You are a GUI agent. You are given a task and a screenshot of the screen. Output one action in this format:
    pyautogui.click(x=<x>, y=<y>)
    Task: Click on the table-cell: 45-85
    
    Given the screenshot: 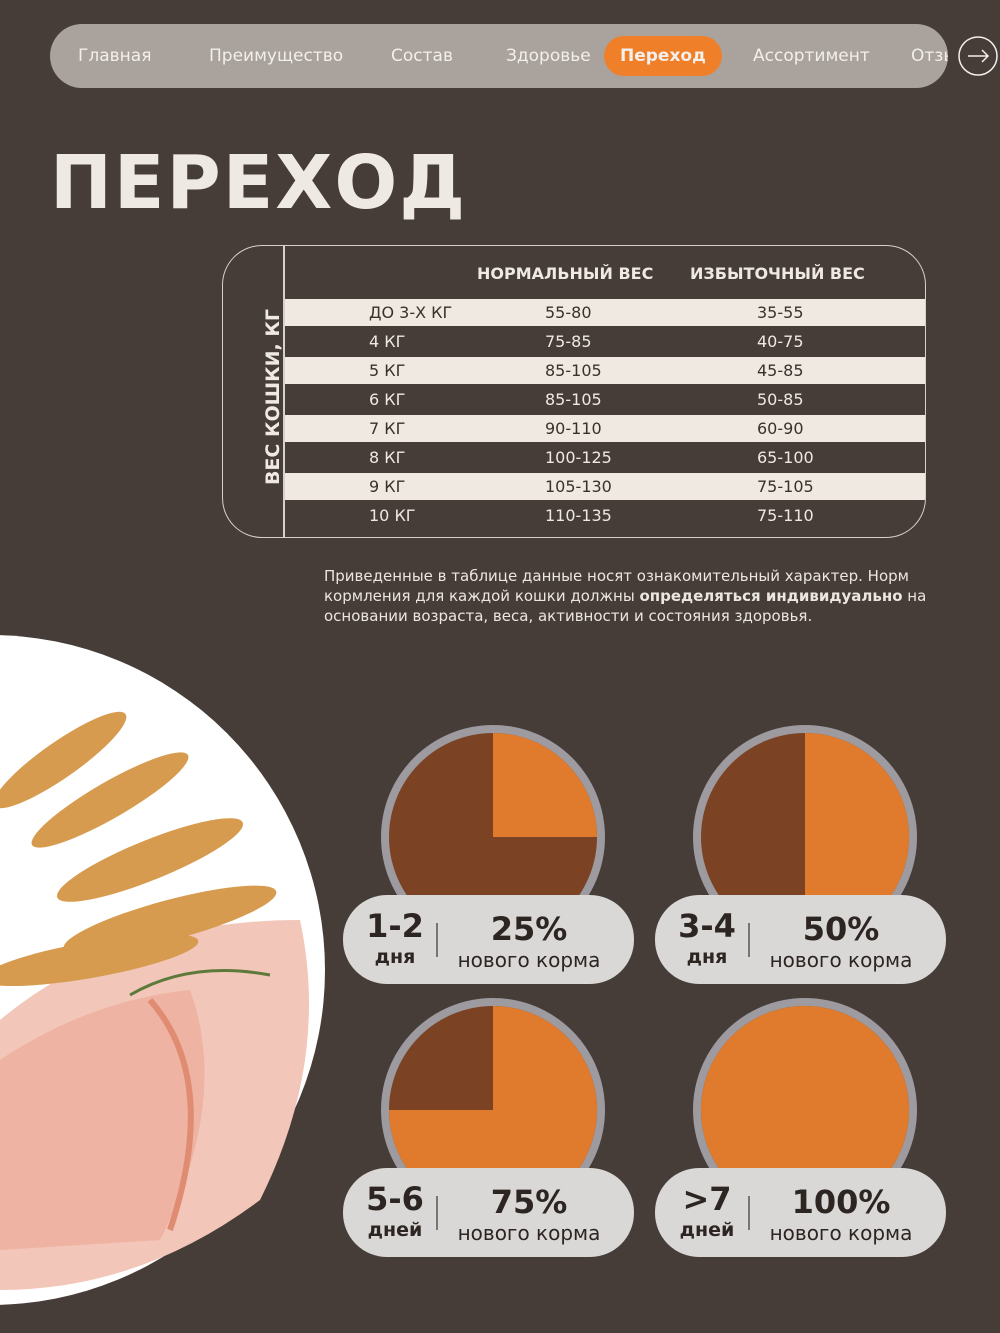 What is the action you would take?
    pyautogui.click(x=780, y=370)
    